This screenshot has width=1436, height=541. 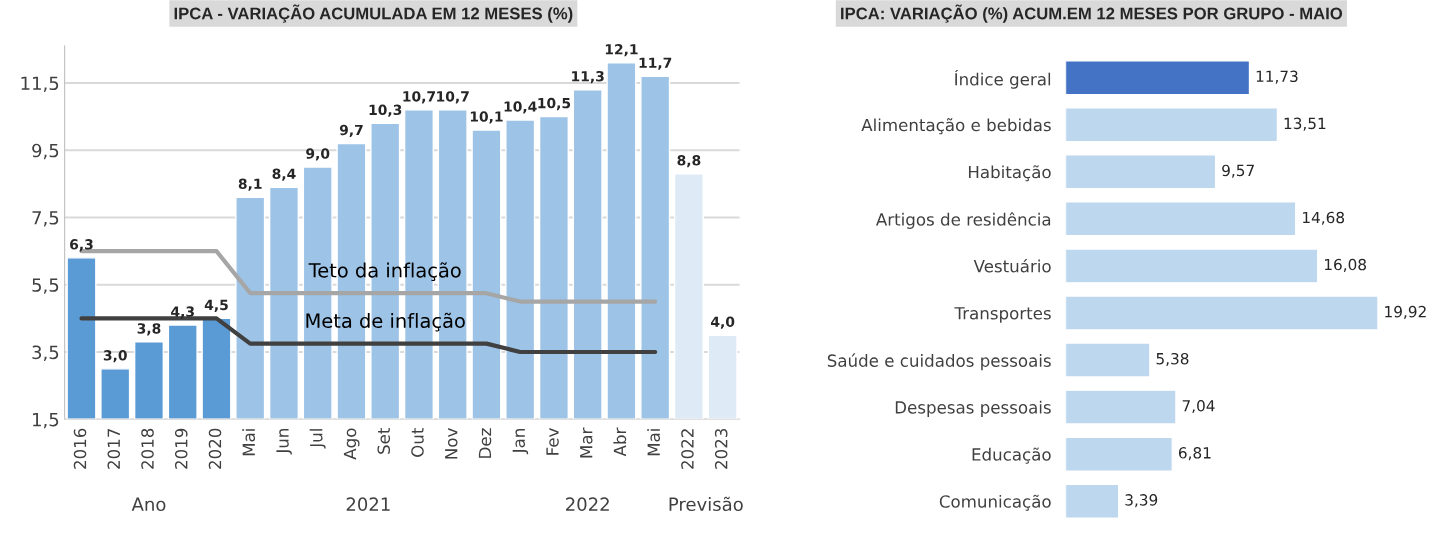 What do you see at coordinates (284, 174) in the screenshot?
I see `data-label: 8,4` at bounding box center [284, 174].